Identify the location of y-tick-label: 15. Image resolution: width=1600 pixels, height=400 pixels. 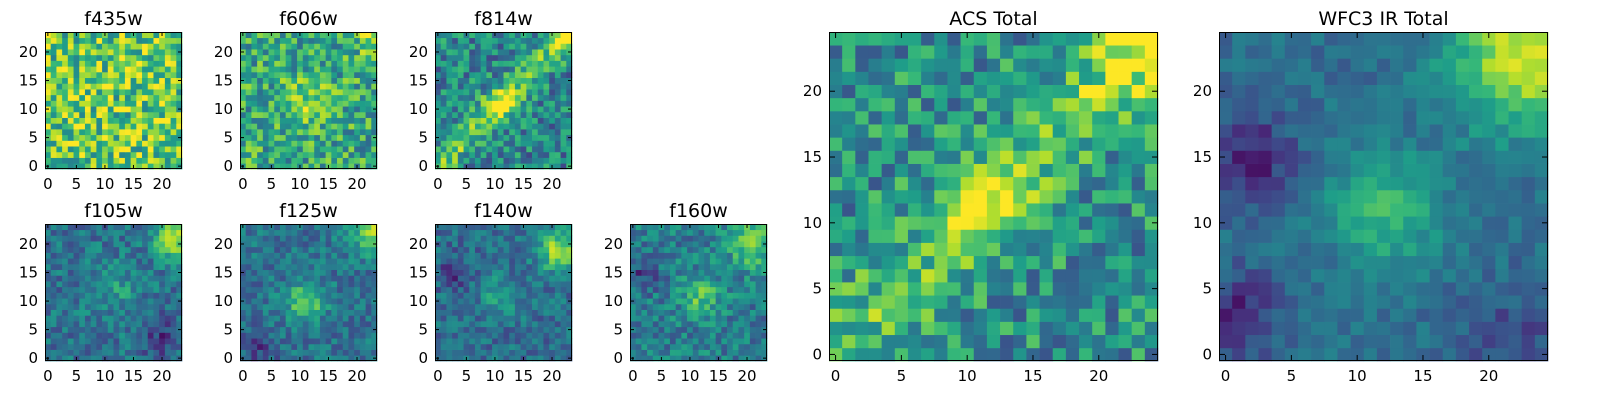
(28, 81).